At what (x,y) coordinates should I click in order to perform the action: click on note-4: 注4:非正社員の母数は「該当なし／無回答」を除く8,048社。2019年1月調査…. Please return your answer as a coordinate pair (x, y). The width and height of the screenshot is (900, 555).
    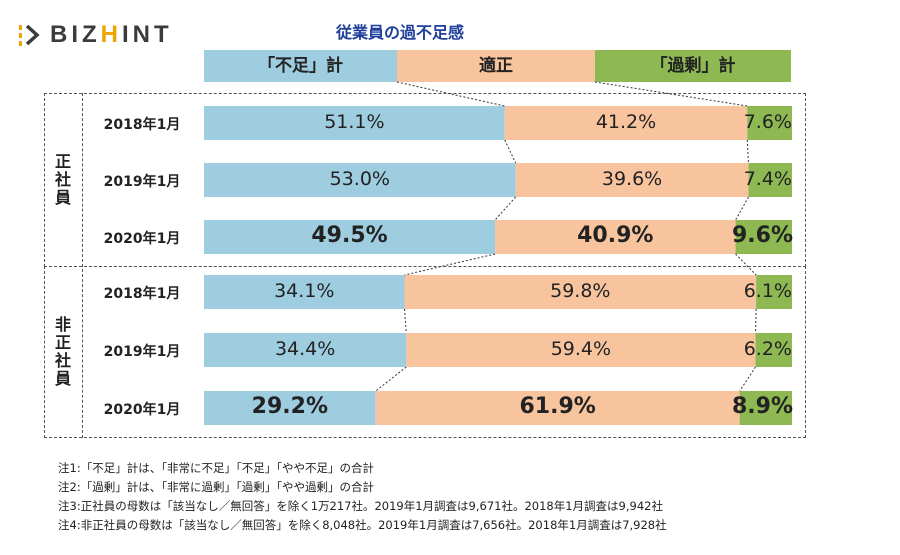
    Looking at the image, I should click on (362, 525).